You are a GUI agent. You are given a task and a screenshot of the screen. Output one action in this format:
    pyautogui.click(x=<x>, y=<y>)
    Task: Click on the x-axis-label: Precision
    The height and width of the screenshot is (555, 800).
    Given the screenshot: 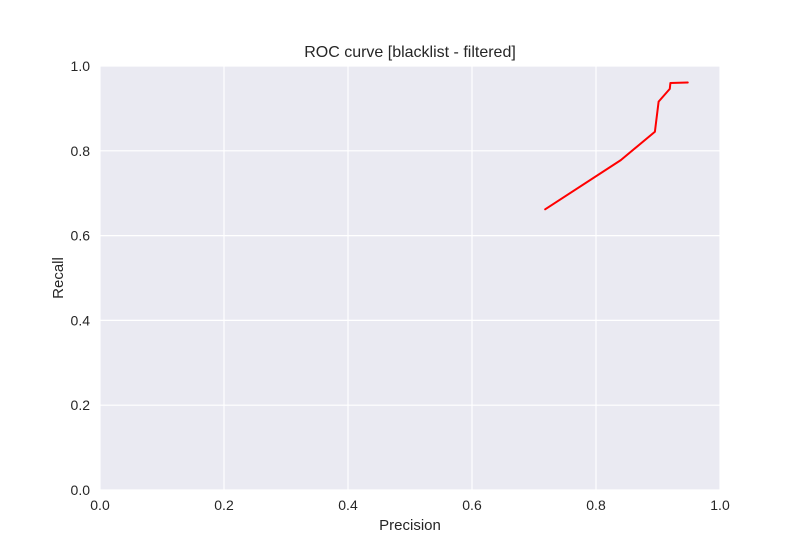 What is the action you would take?
    pyautogui.click(x=410, y=525)
    